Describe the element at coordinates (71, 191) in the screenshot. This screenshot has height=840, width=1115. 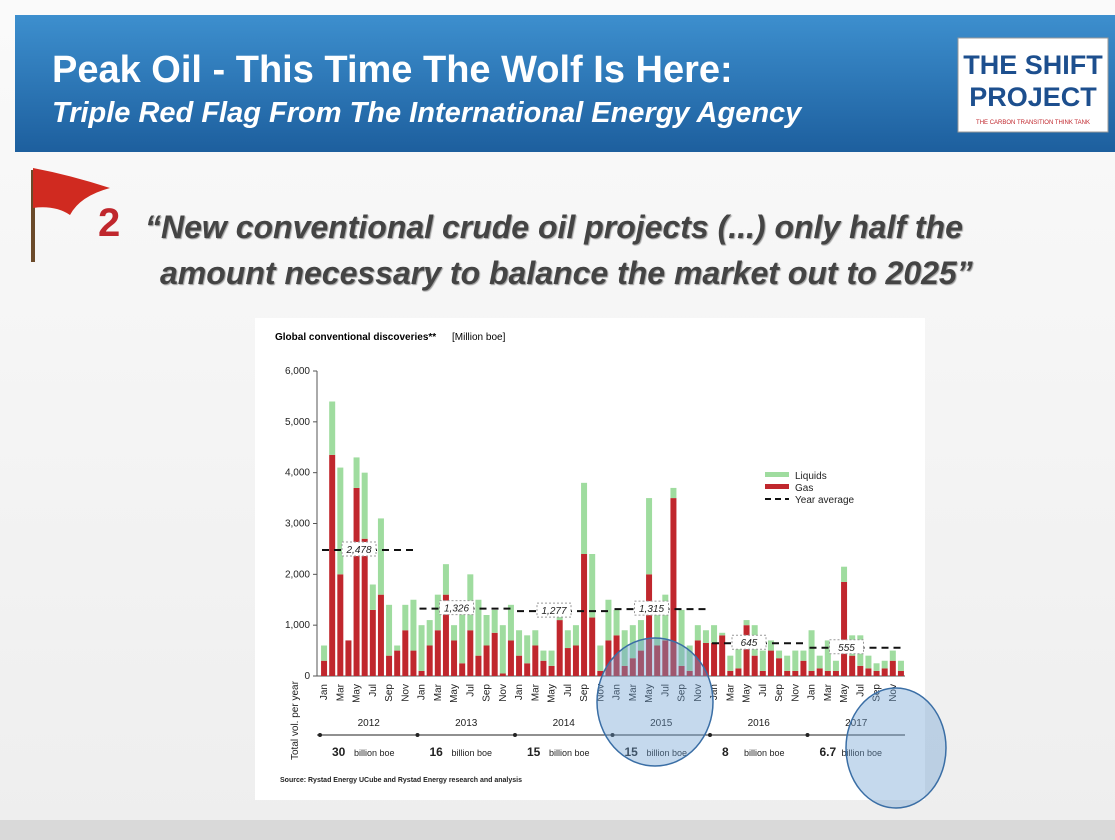
I see `flag` at that location.